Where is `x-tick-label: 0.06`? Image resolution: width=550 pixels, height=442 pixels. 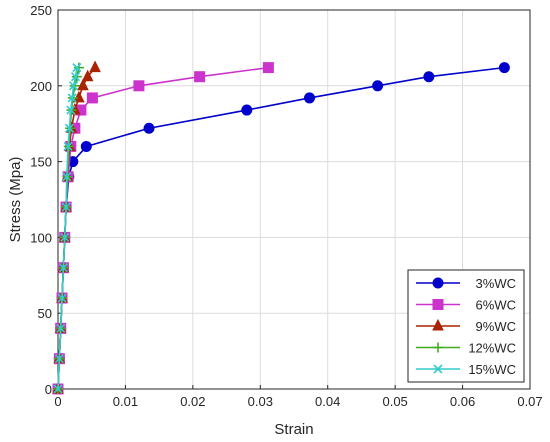
x-tick-label: 0.06 is located at coordinates (462, 401).